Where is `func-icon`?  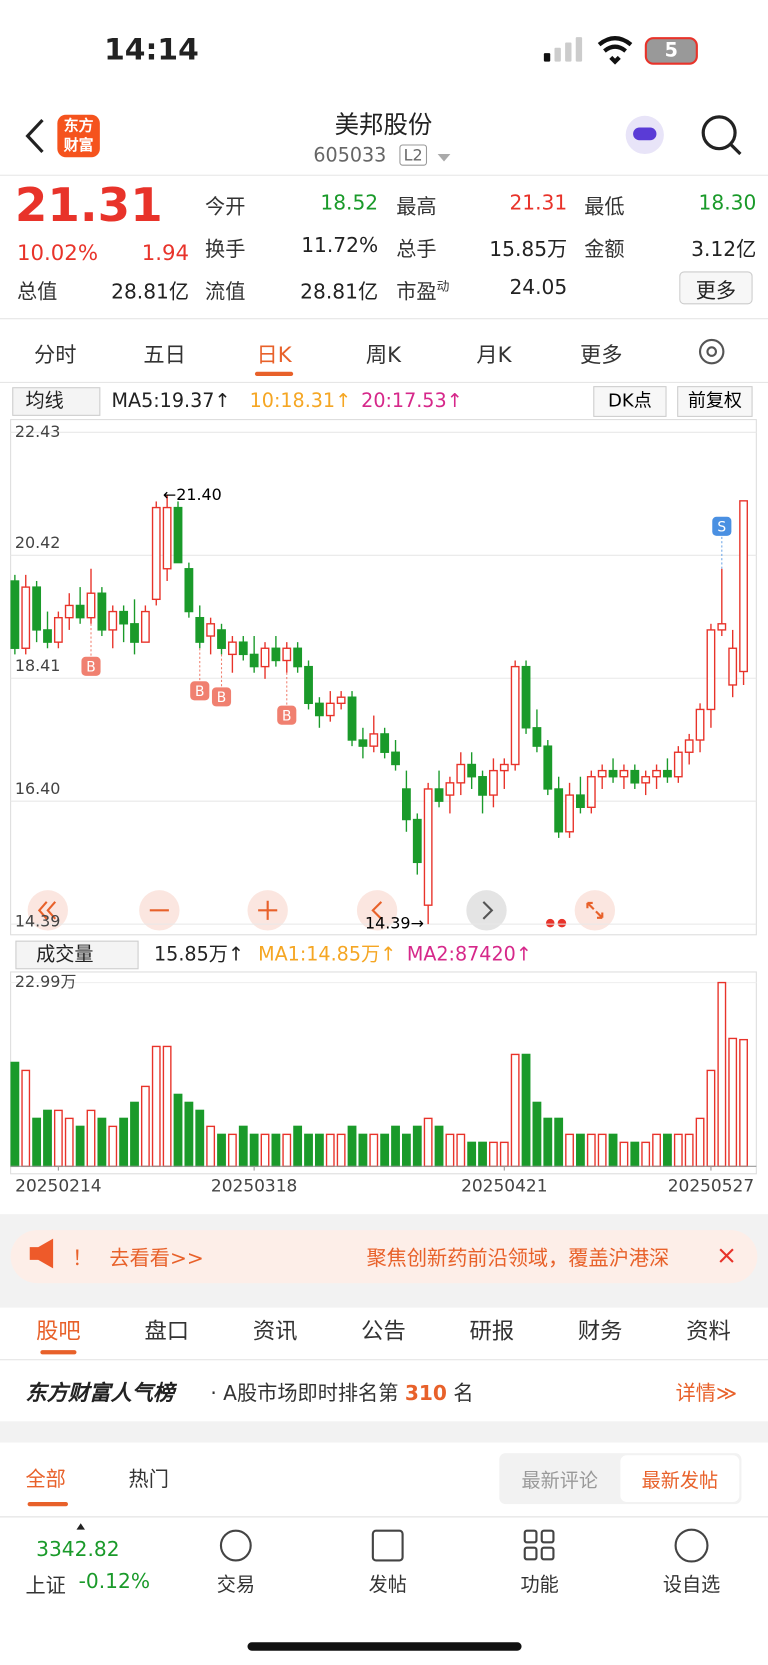 func-icon is located at coordinates (539, 1545).